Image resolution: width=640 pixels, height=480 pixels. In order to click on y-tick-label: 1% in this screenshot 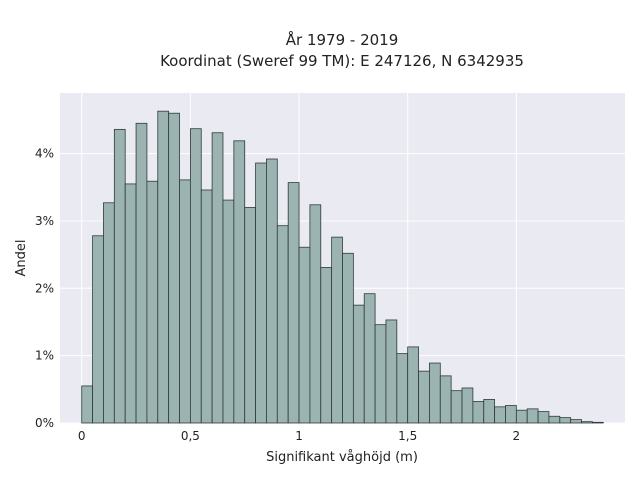, I will do `click(44, 356)`.